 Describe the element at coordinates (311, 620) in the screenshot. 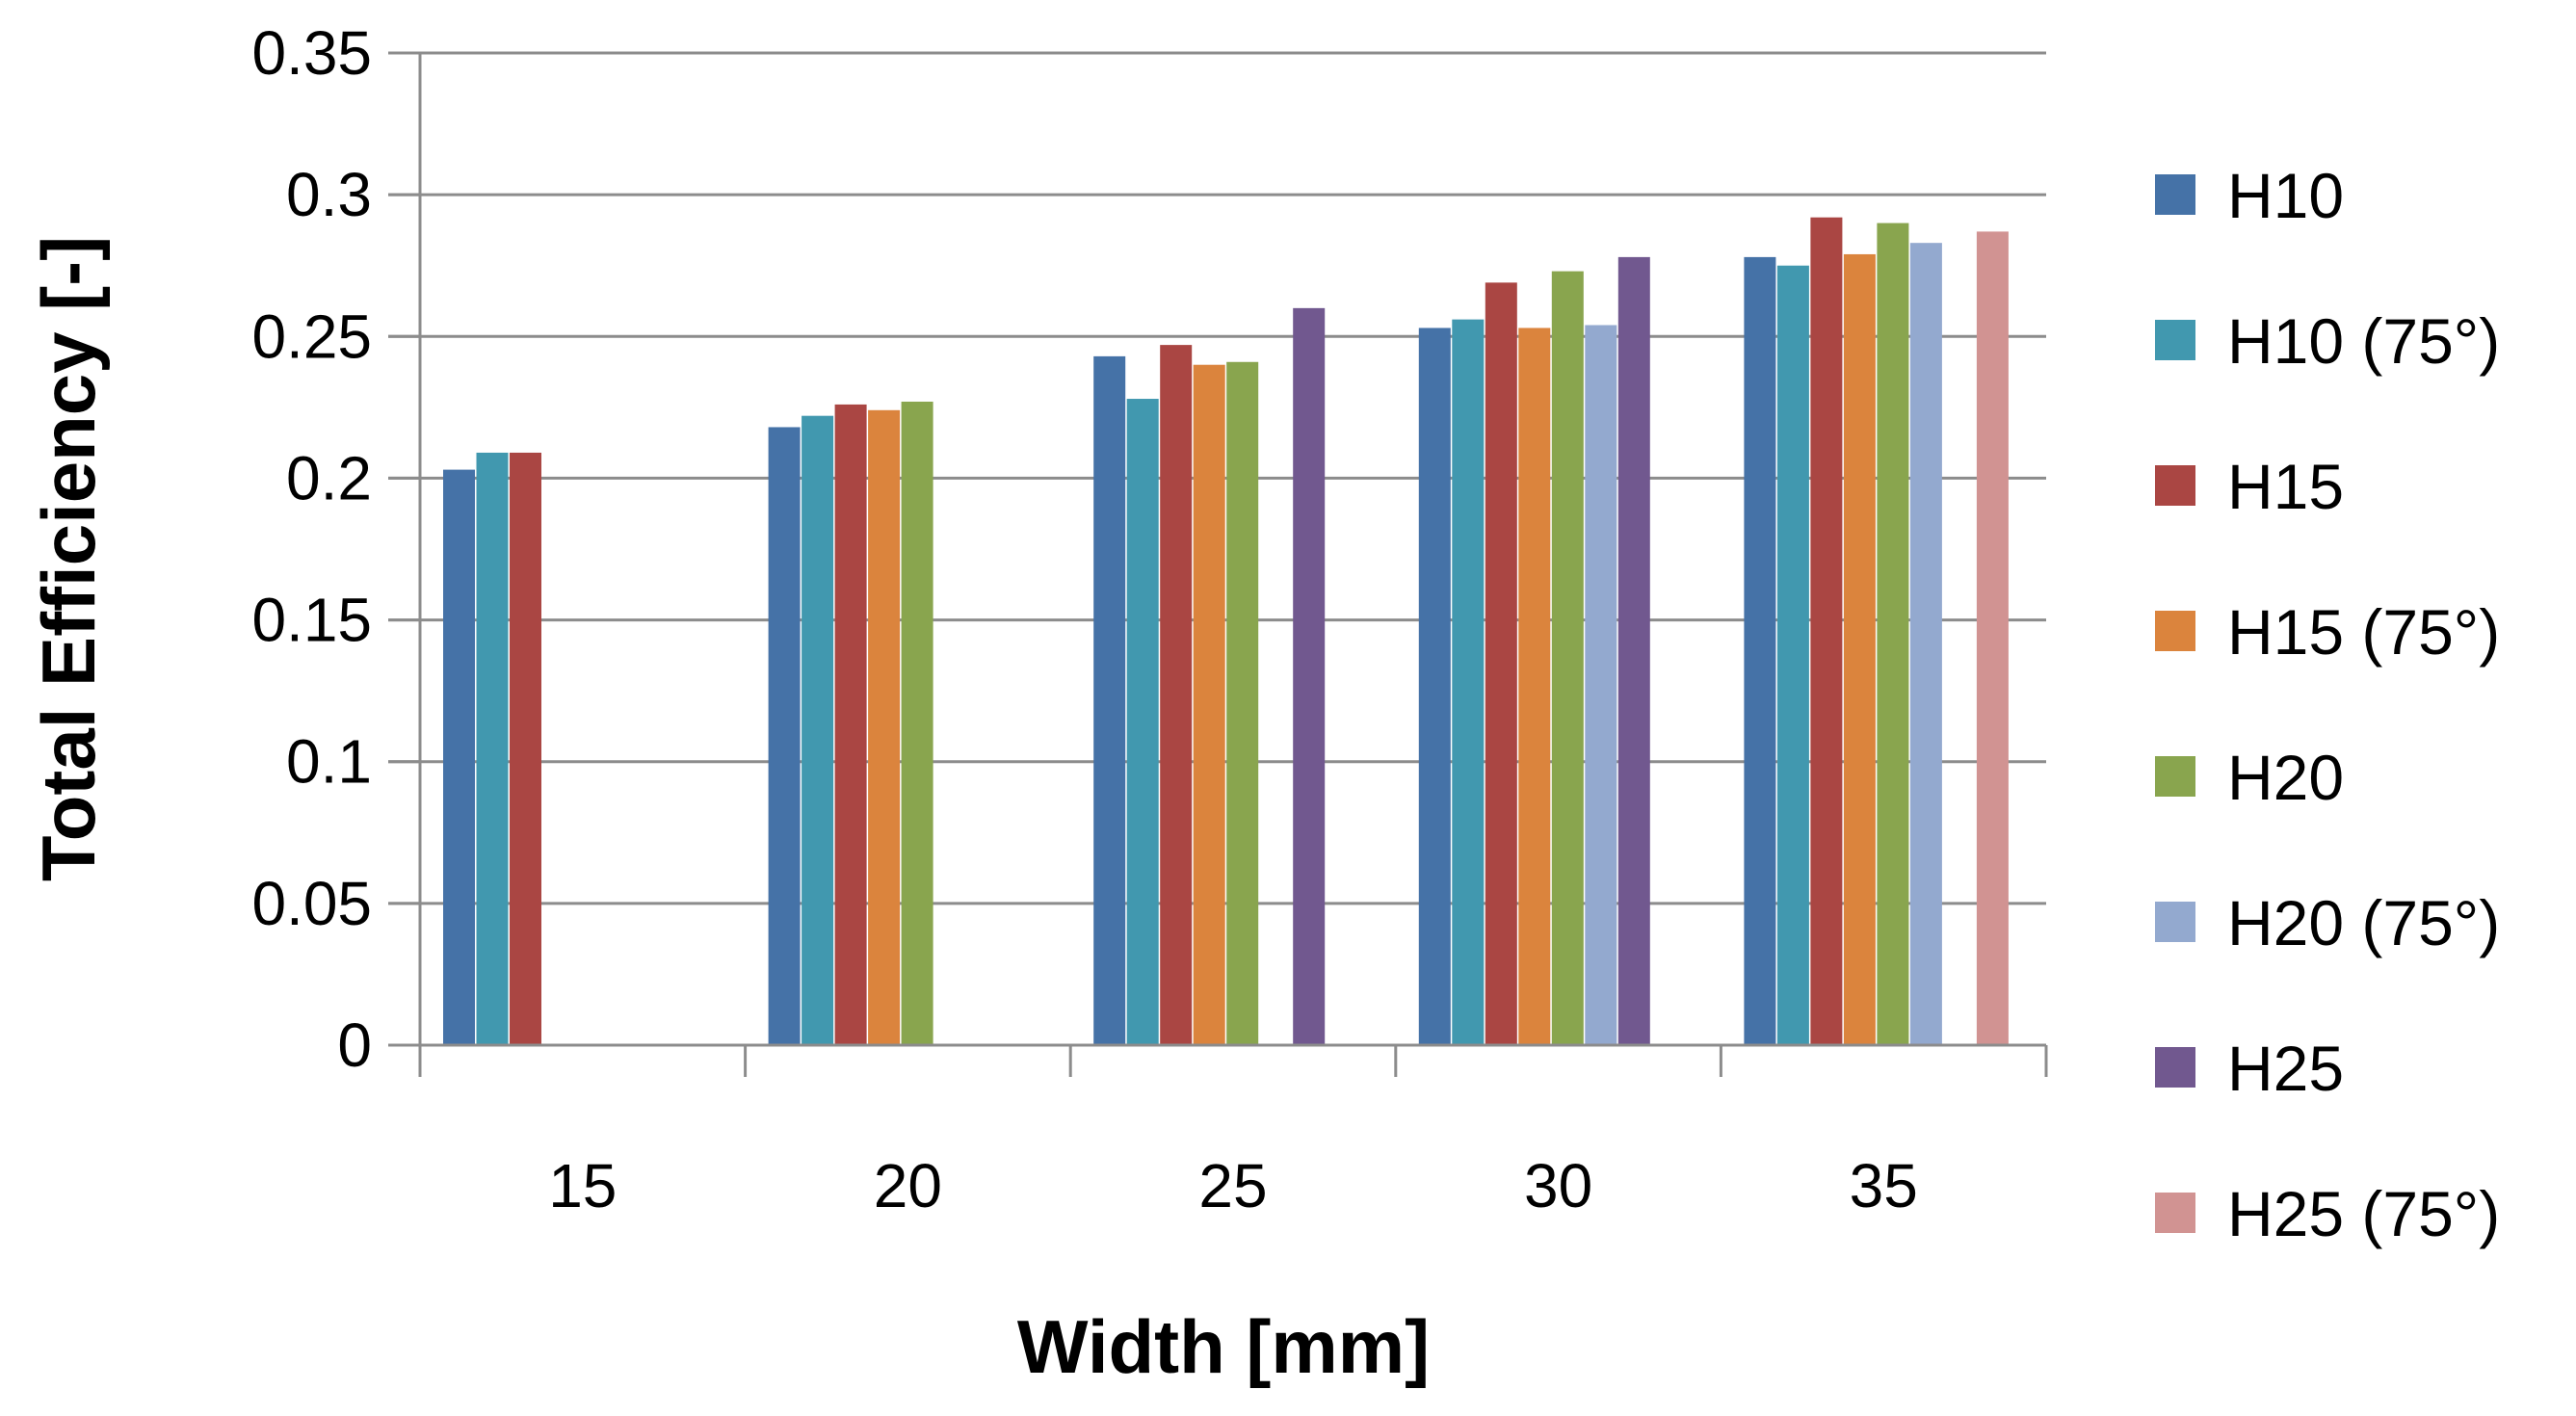

I see `y-tick-label: 0.15` at that location.